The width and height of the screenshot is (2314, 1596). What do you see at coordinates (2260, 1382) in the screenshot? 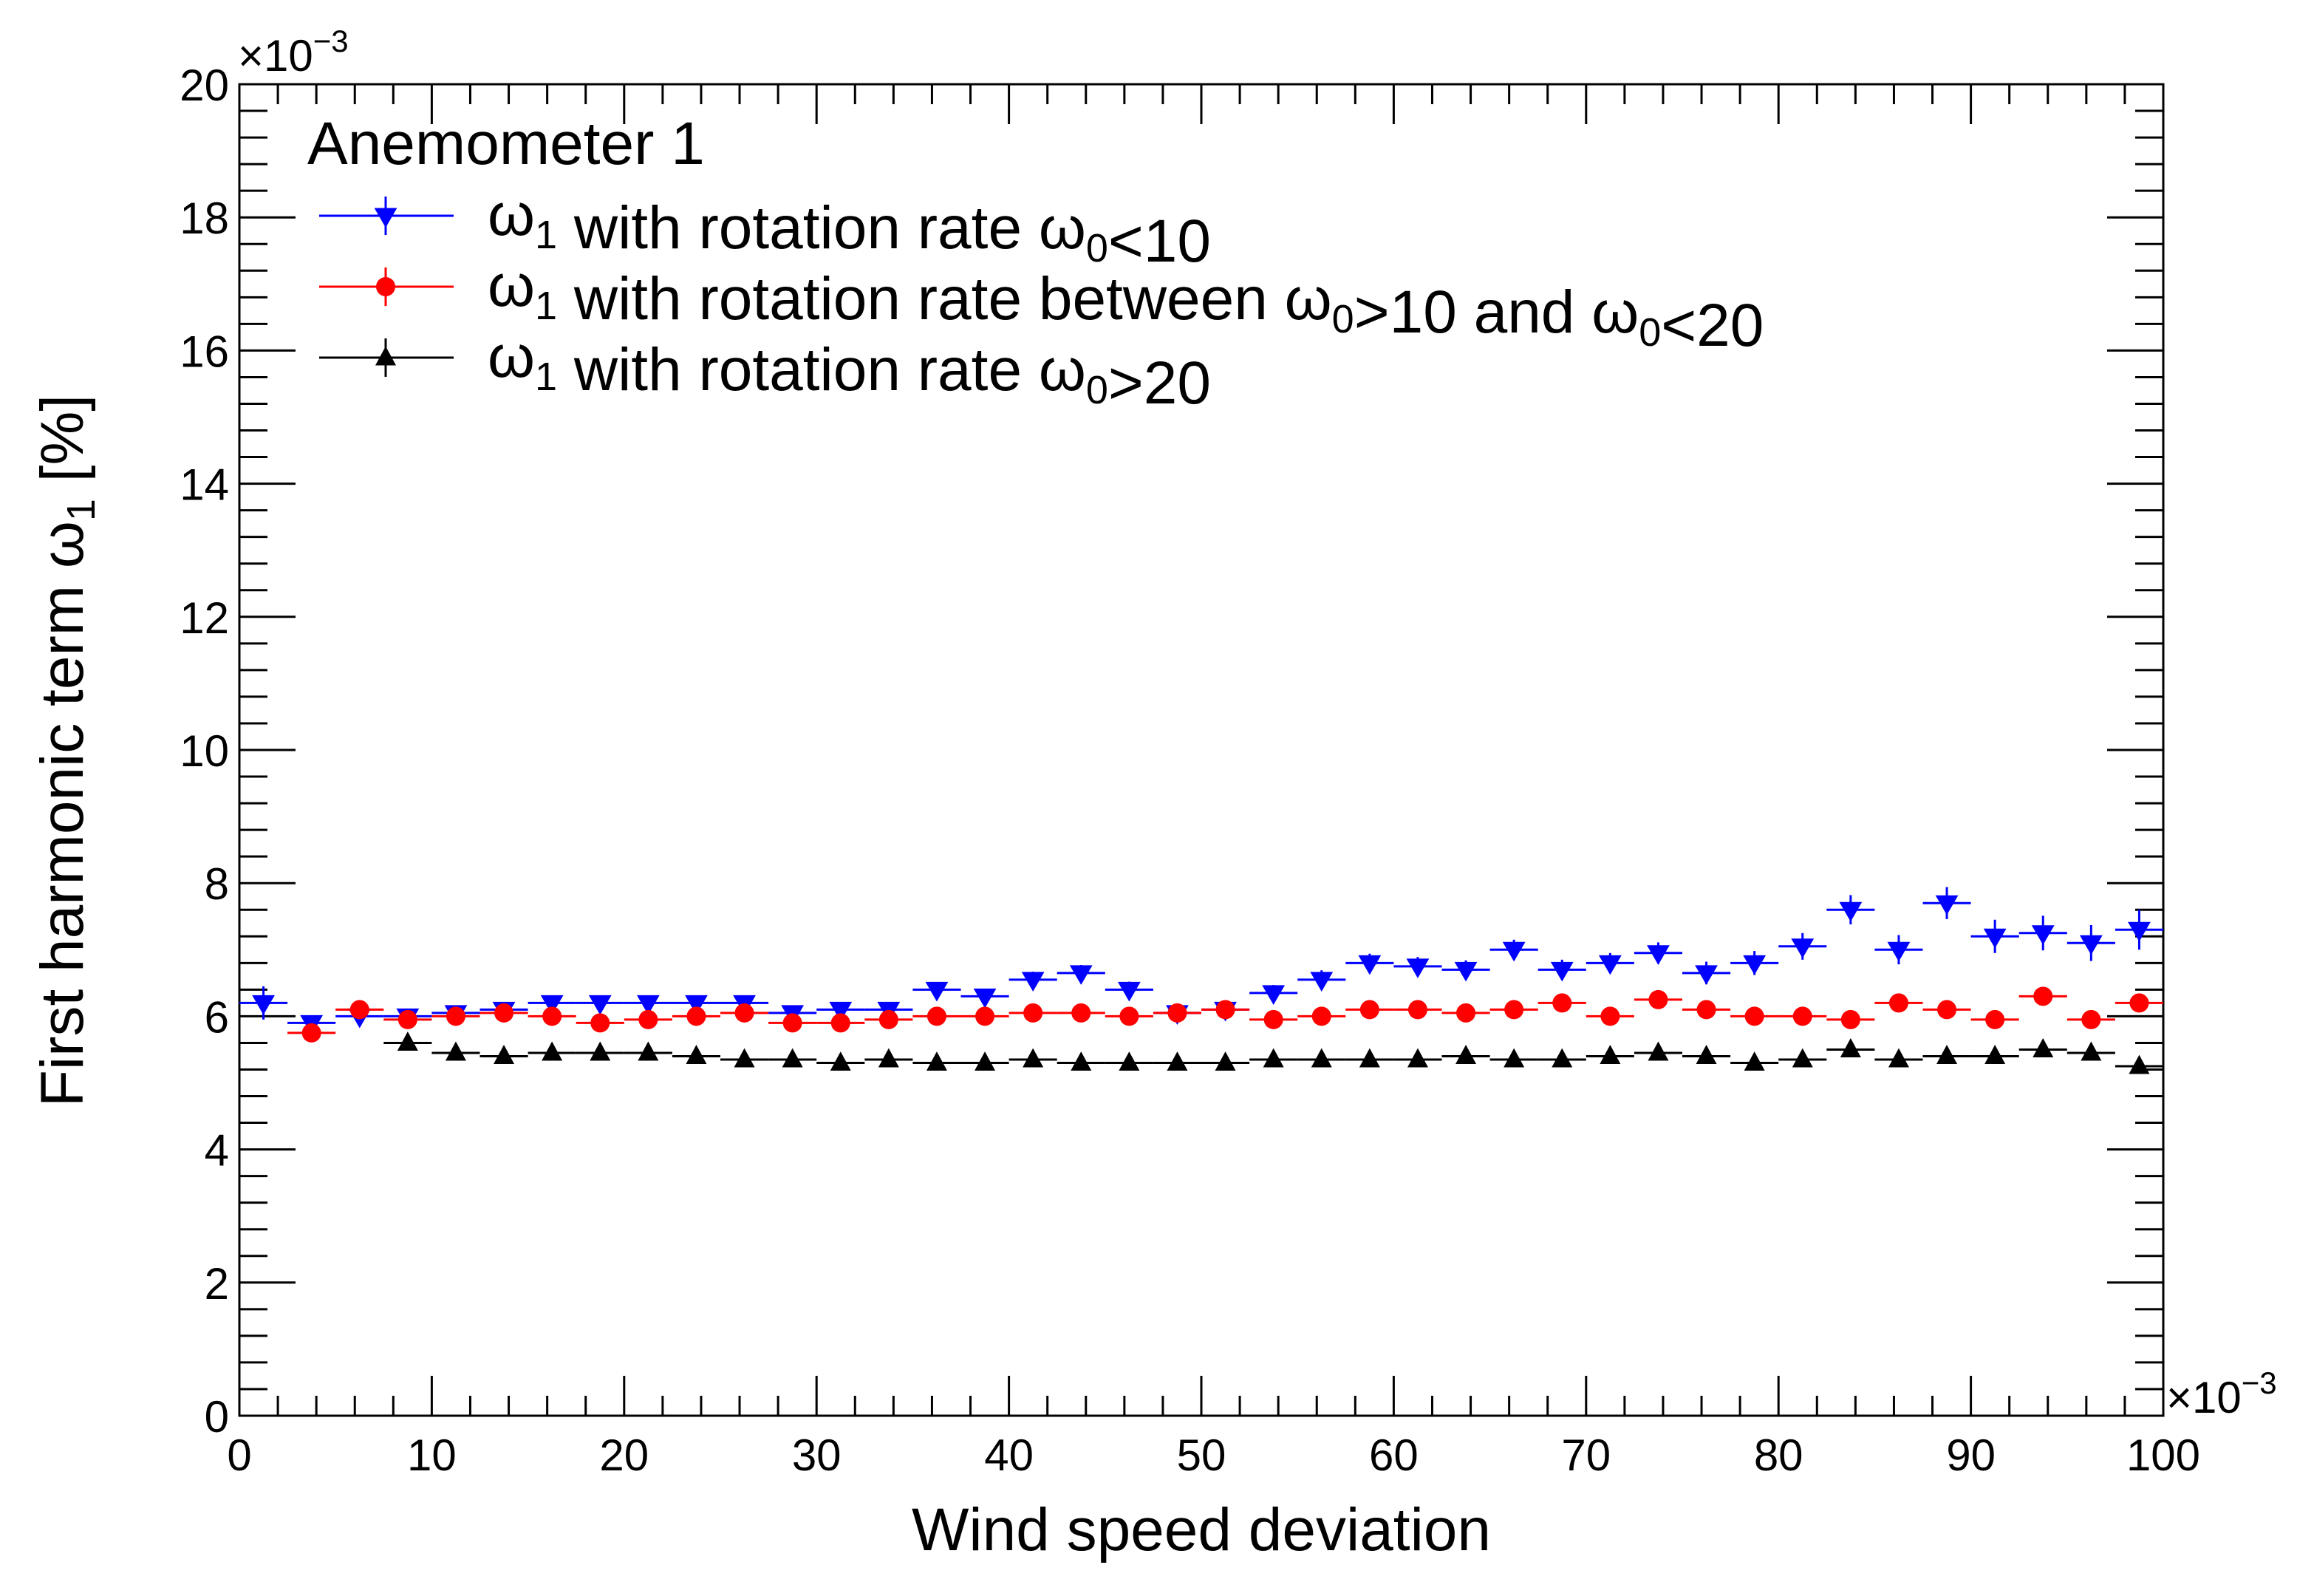
I see `x-multiplier-exp: −3` at bounding box center [2260, 1382].